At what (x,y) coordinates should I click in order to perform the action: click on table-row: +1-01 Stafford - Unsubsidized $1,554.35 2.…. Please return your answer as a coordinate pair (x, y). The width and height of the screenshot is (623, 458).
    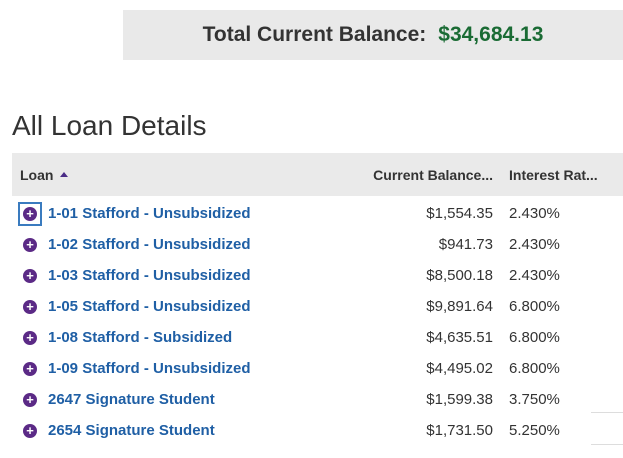
    Looking at the image, I should click on (317, 213).